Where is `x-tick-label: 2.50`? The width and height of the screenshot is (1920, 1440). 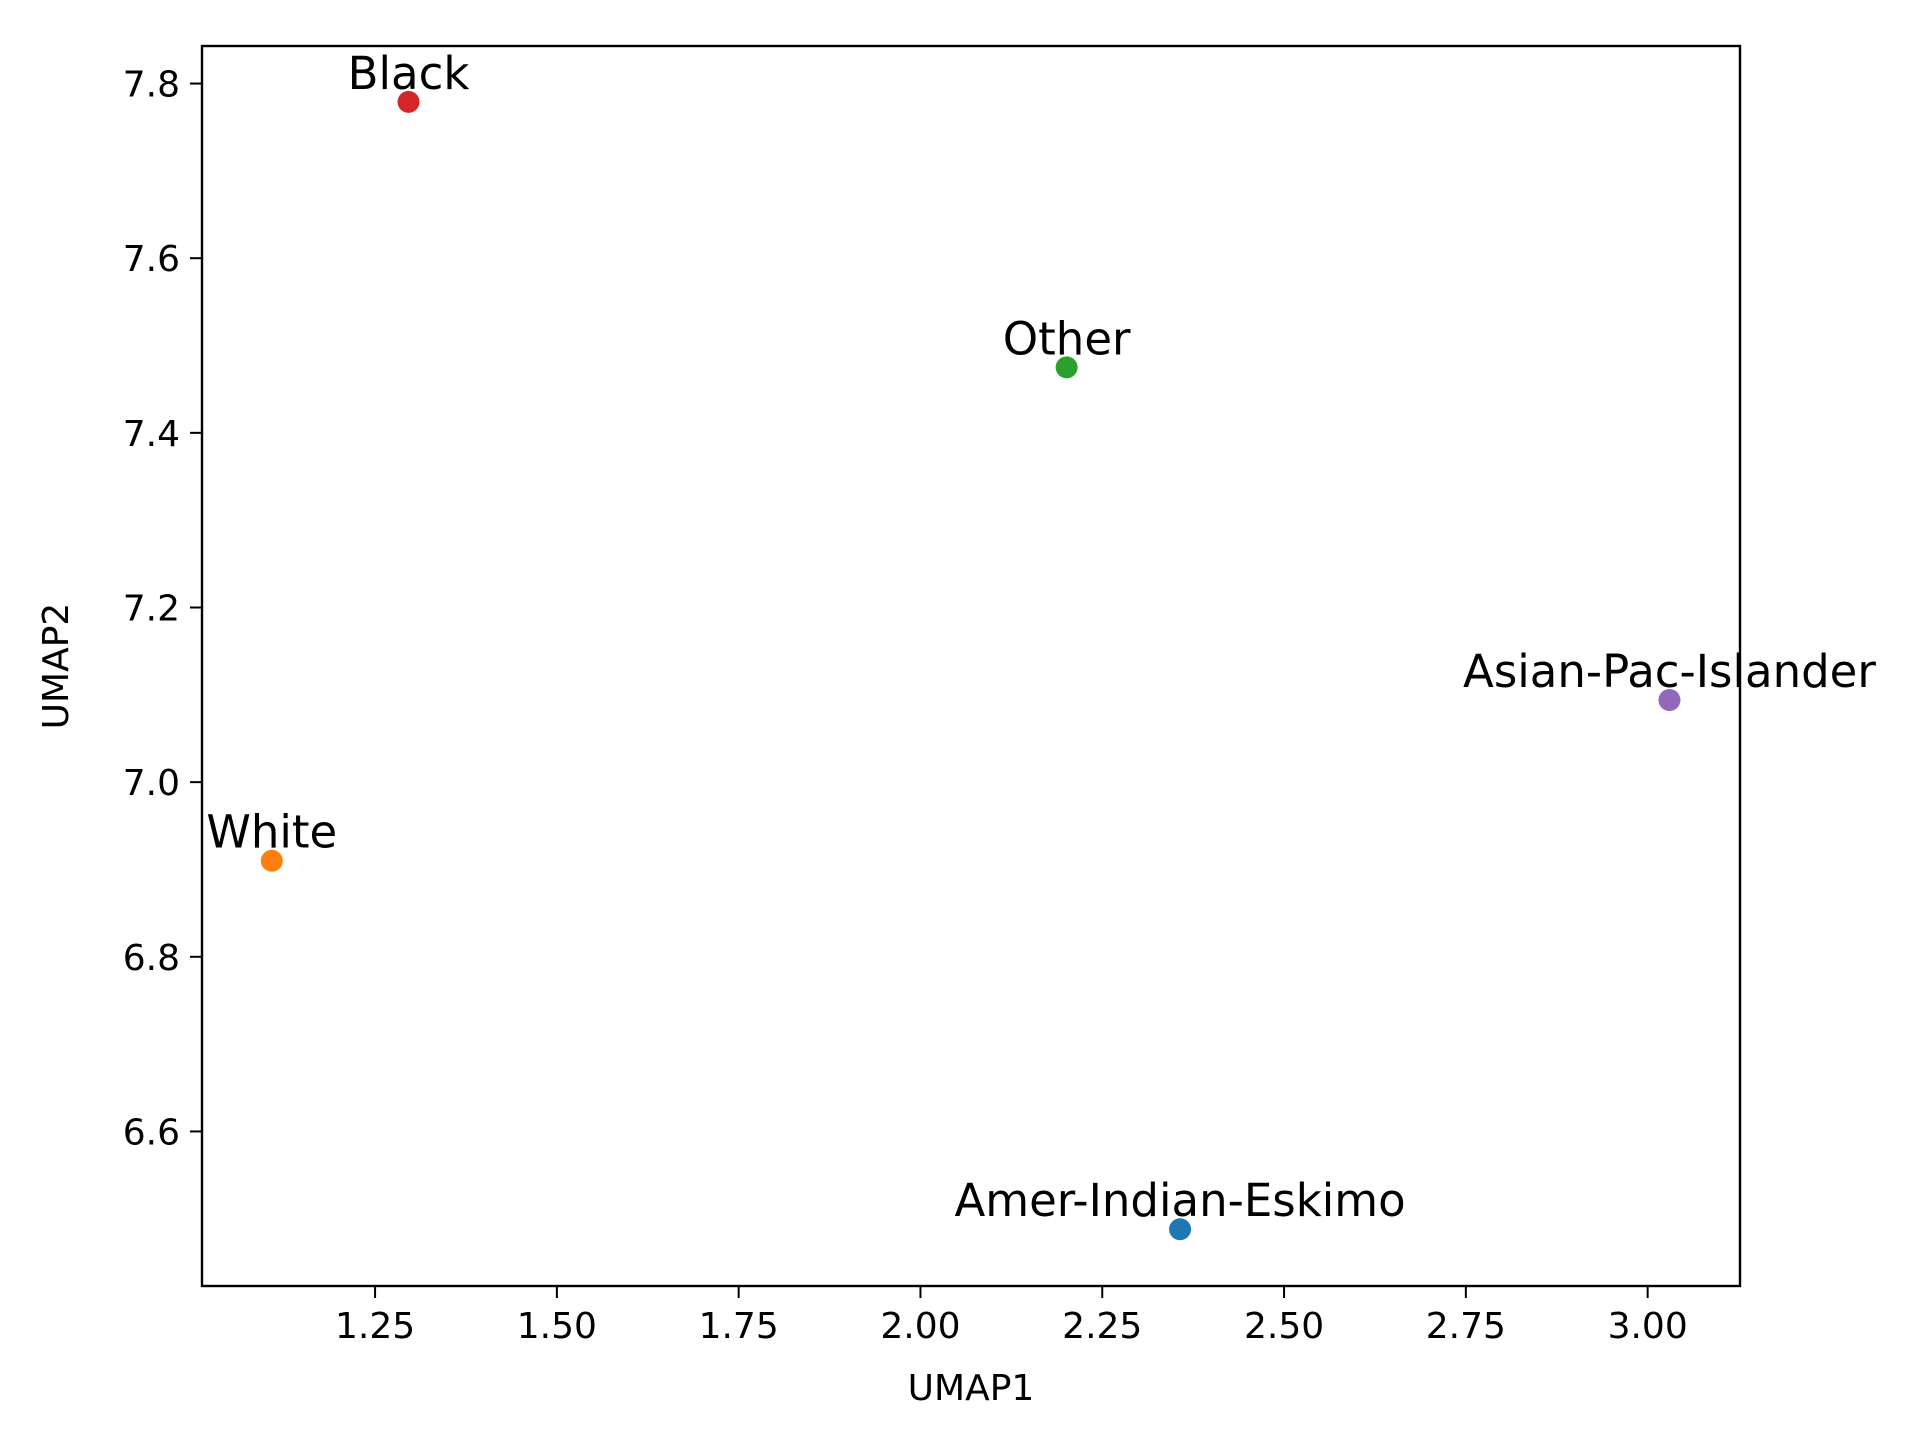 x-tick-label: 2.50 is located at coordinates (1284, 1326).